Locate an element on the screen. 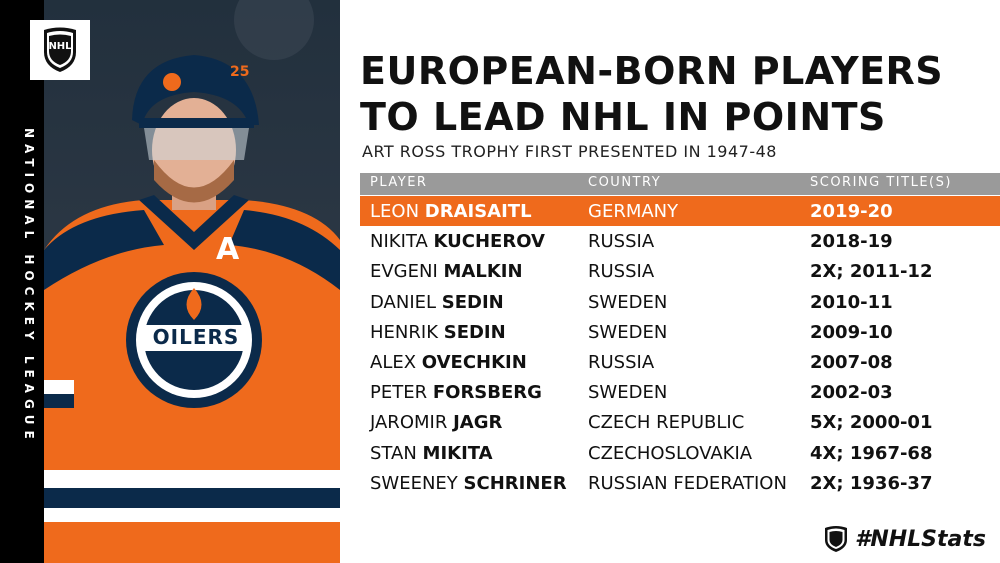  player-last-name: FORSBERG is located at coordinates (487, 393).